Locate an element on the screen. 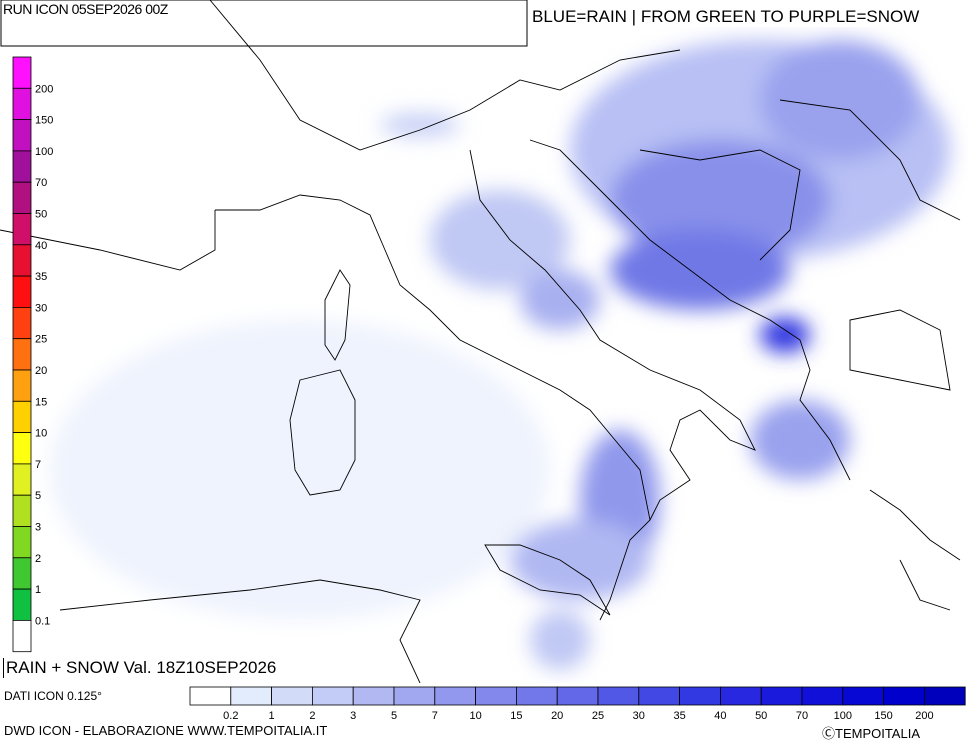  header-frame is located at coordinates (264, 23).